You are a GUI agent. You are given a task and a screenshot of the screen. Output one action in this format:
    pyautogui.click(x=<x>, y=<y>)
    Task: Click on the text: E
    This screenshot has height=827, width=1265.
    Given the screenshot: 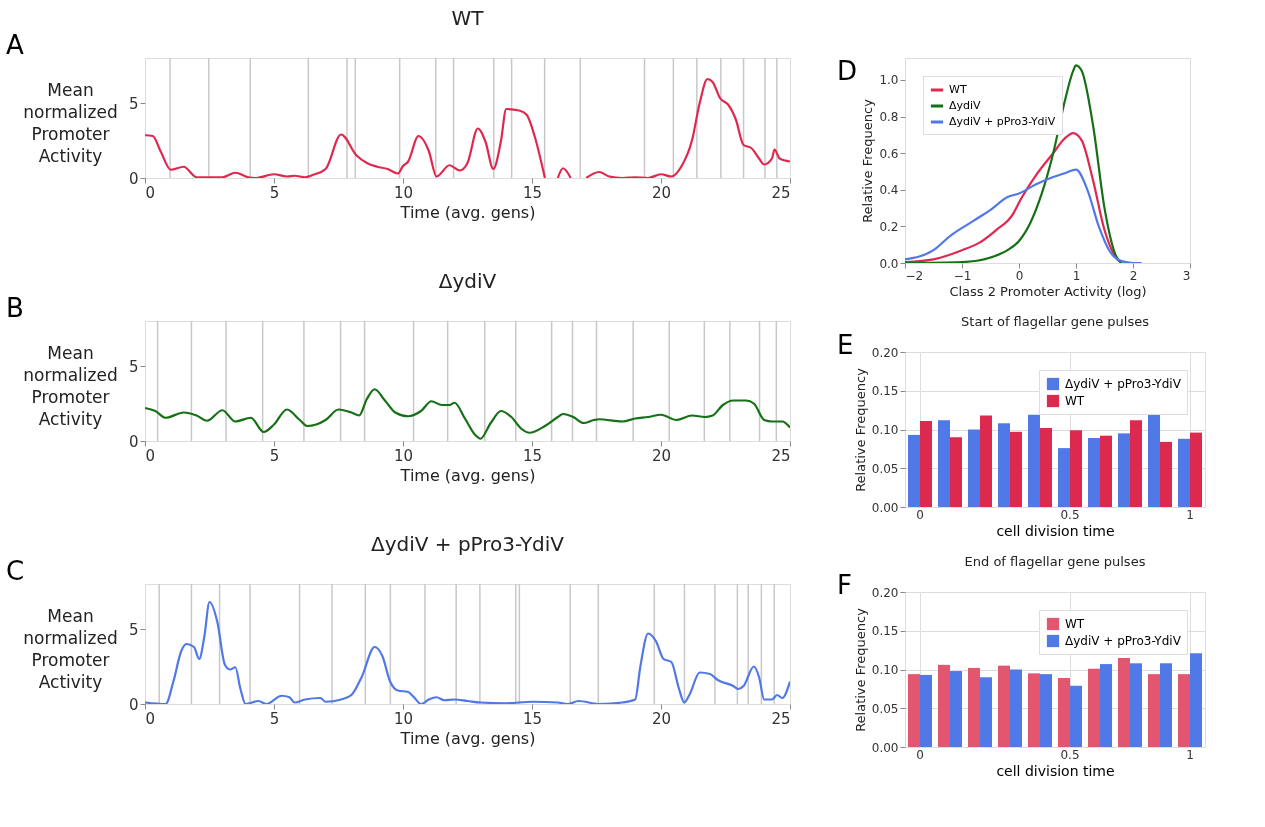 What is the action you would take?
    pyautogui.click(x=845, y=345)
    